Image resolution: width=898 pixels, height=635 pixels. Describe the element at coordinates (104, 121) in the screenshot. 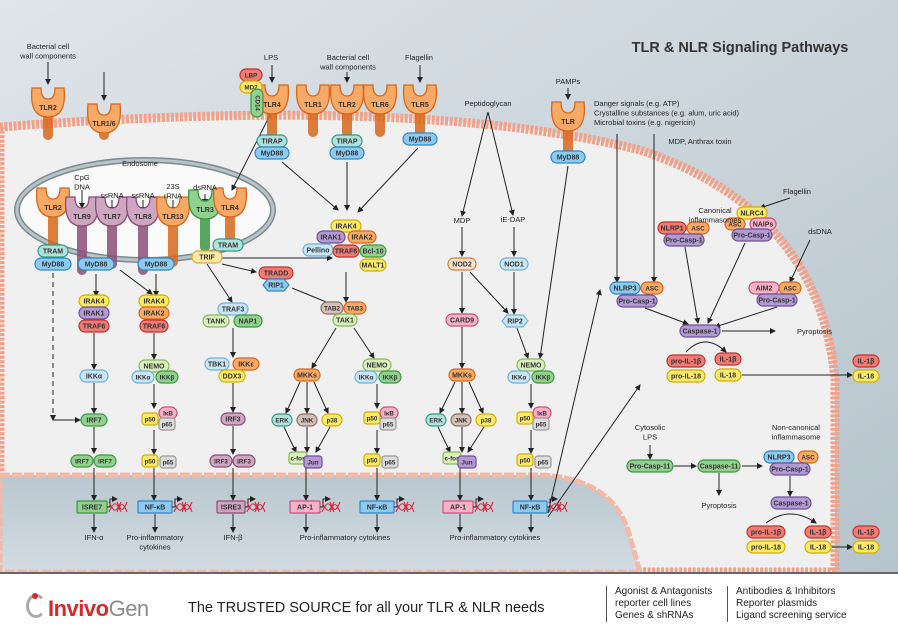

I see `receptor-tlr1-6: TLR1/6` at that location.